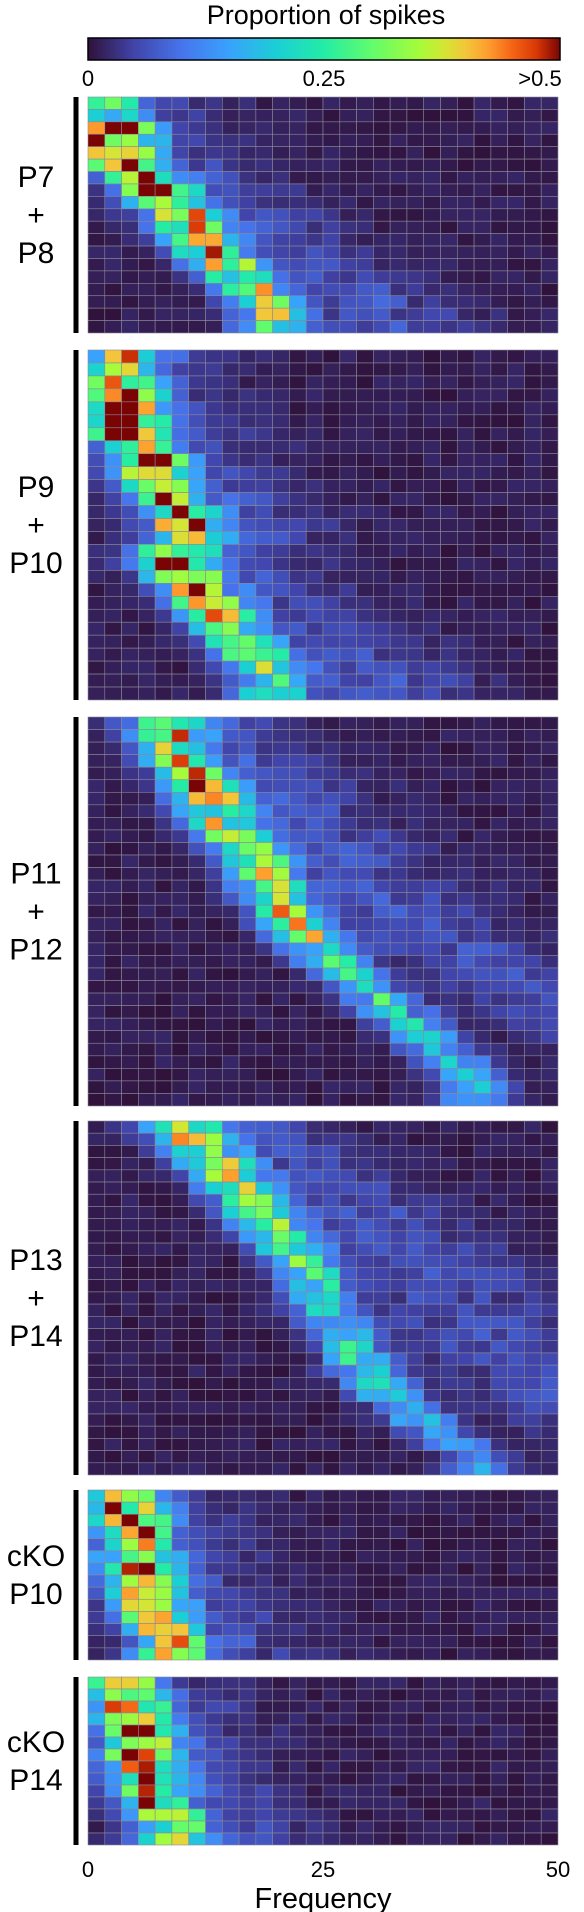 This screenshot has width=584, height=1912. Describe the element at coordinates (558, 1869) in the screenshot. I see `x-tick-label-2: 50` at that location.